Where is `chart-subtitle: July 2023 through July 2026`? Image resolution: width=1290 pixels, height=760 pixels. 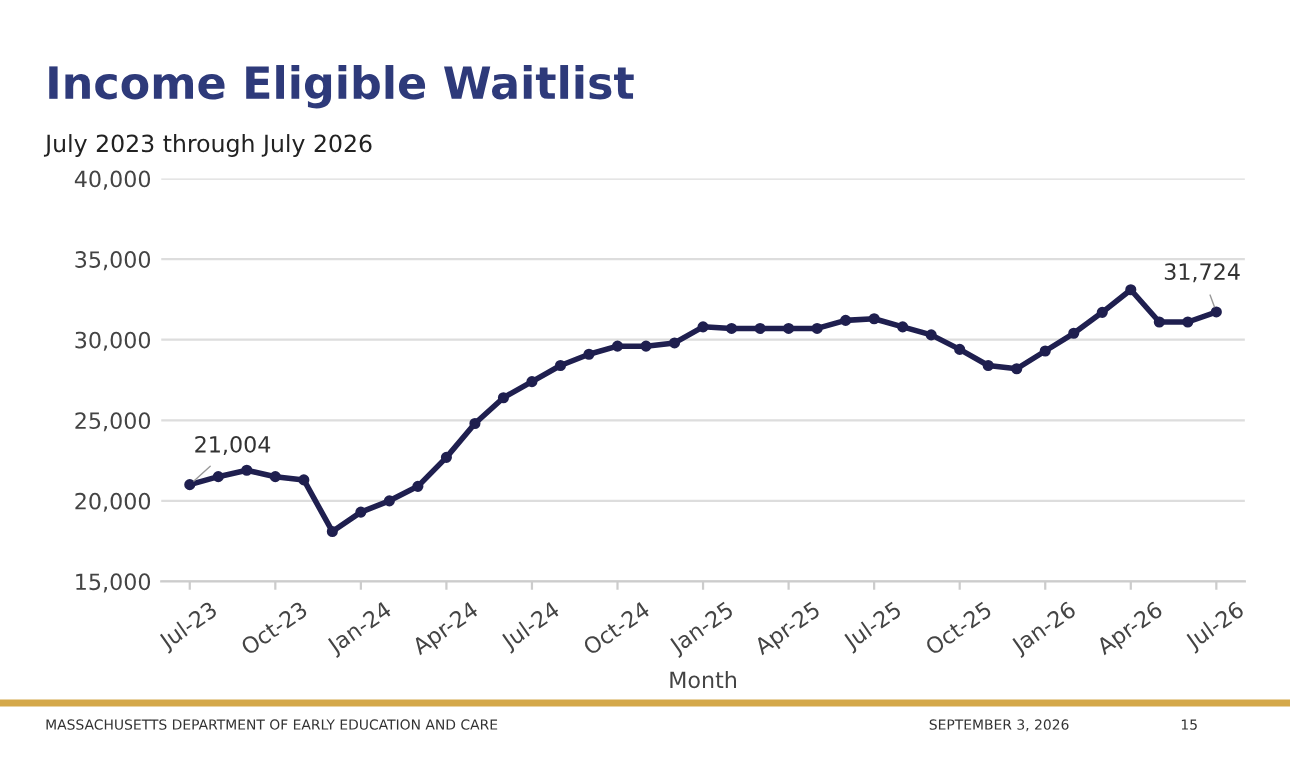 chart-subtitle: July 2023 through July 2026 is located at coordinates (207, 145).